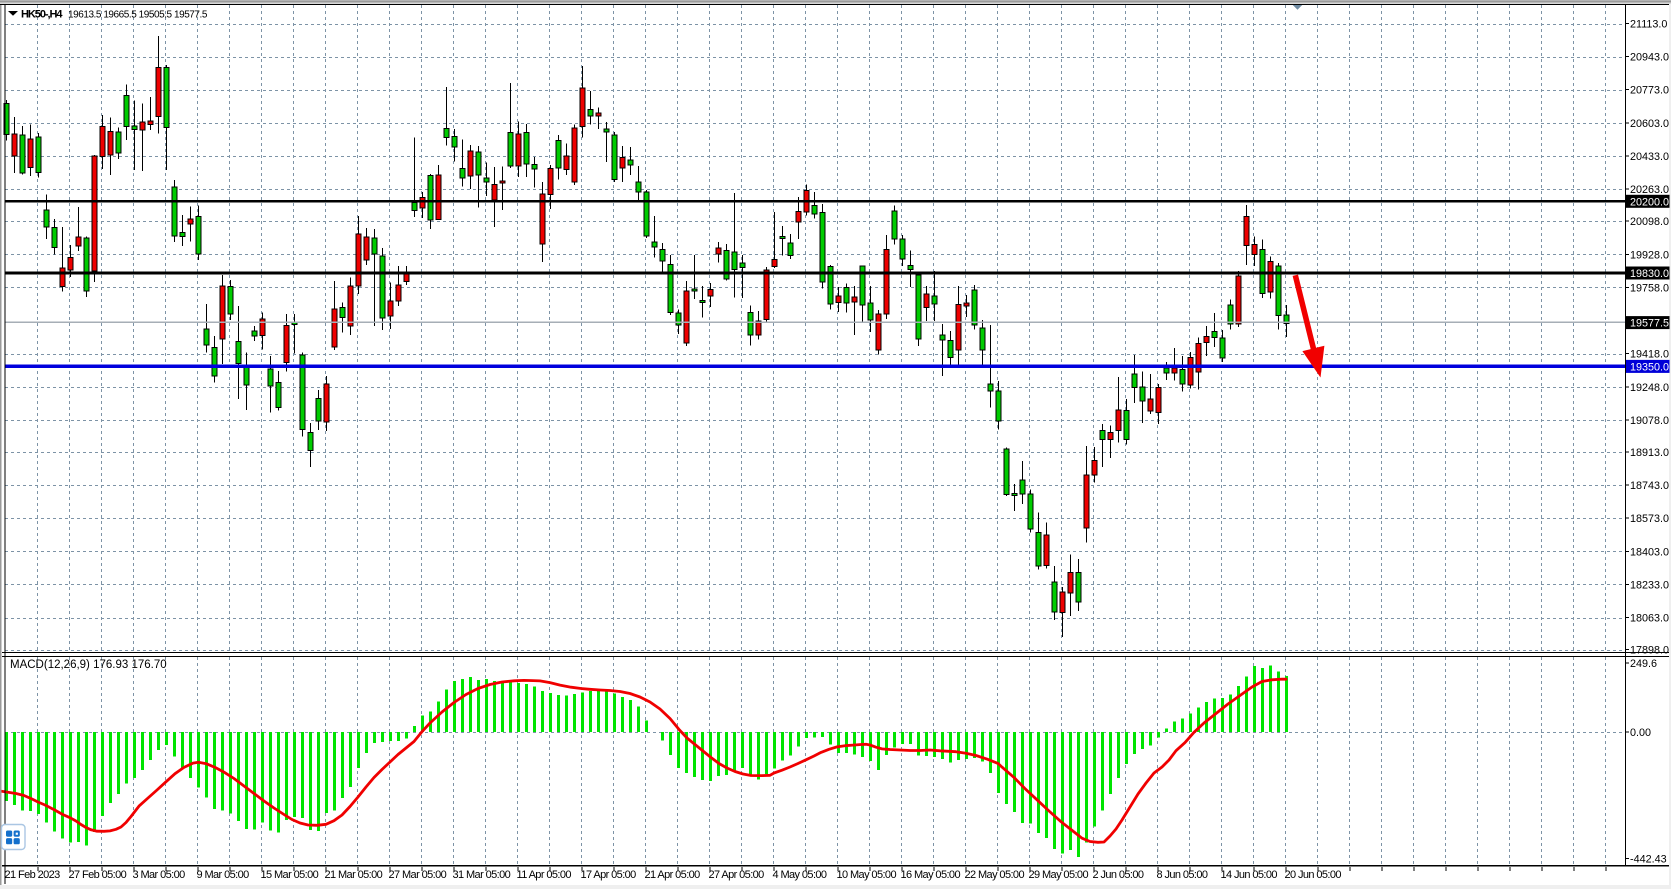  I want to click on svg-text: 249.6, so click(1643, 664).